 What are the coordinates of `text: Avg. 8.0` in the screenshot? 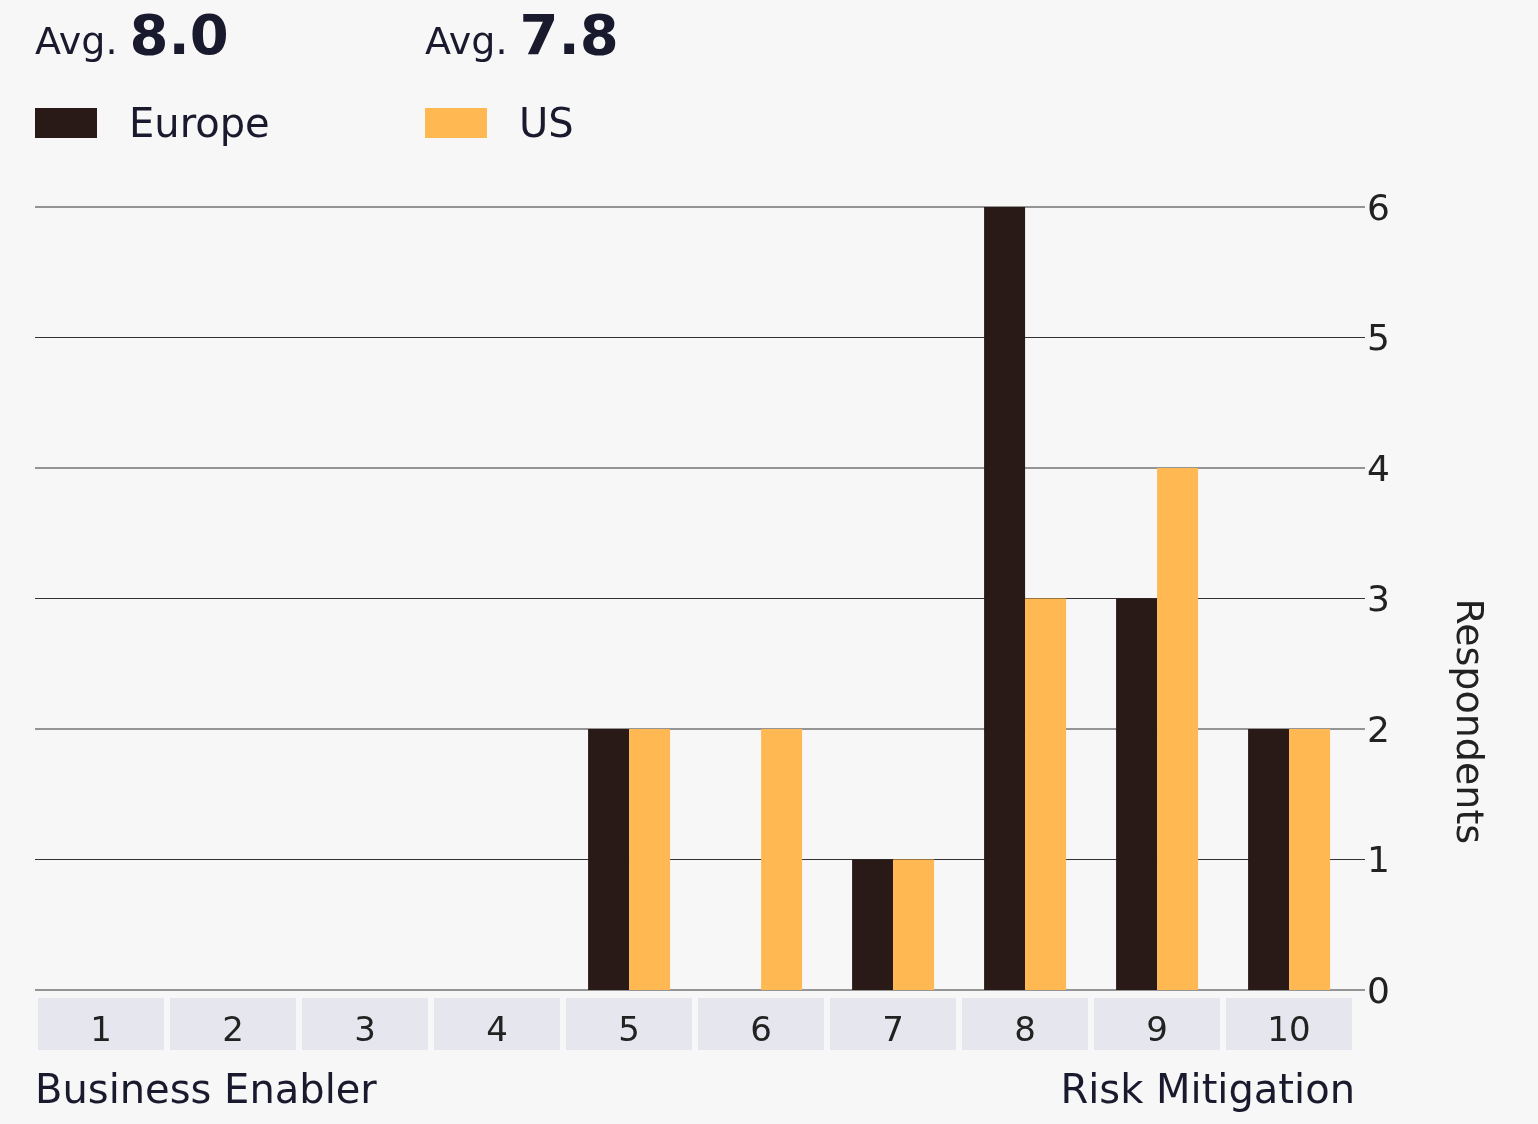 It's located at (132, 34).